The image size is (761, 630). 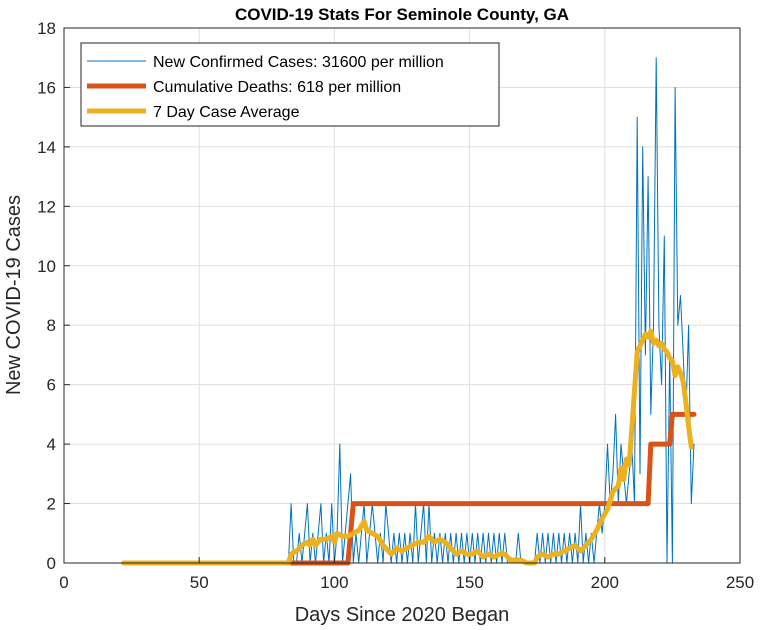 What do you see at coordinates (46, 206) in the screenshot?
I see `y-tick-label: 12` at bounding box center [46, 206].